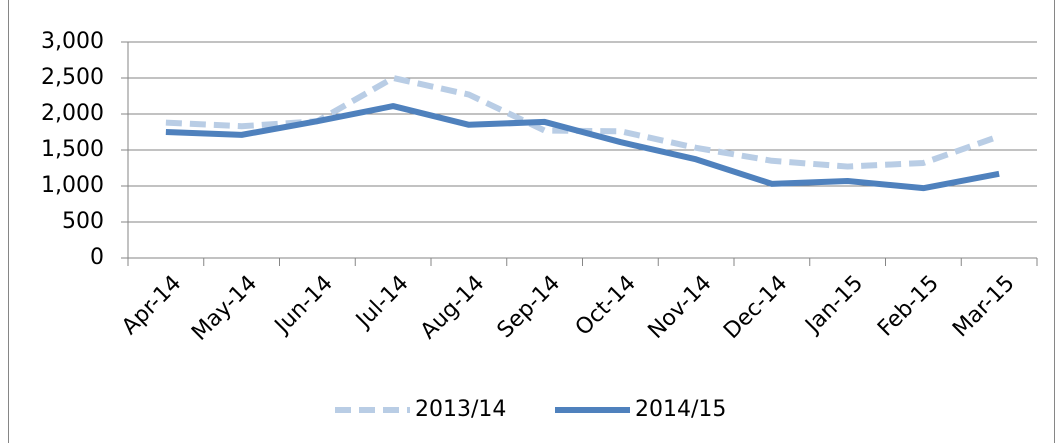 The height and width of the screenshot is (443, 1056). What do you see at coordinates (72, 185) in the screenshot?
I see `y-tick-label: 1,000` at bounding box center [72, 185].